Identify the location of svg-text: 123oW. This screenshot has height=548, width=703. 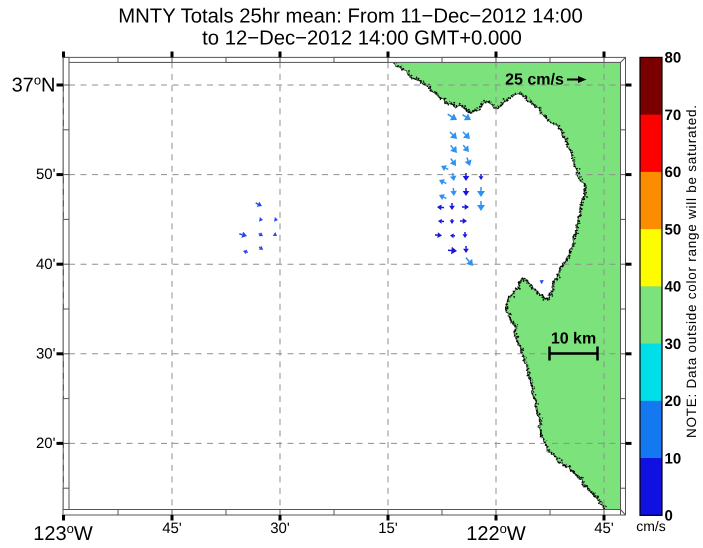
(63, 533).